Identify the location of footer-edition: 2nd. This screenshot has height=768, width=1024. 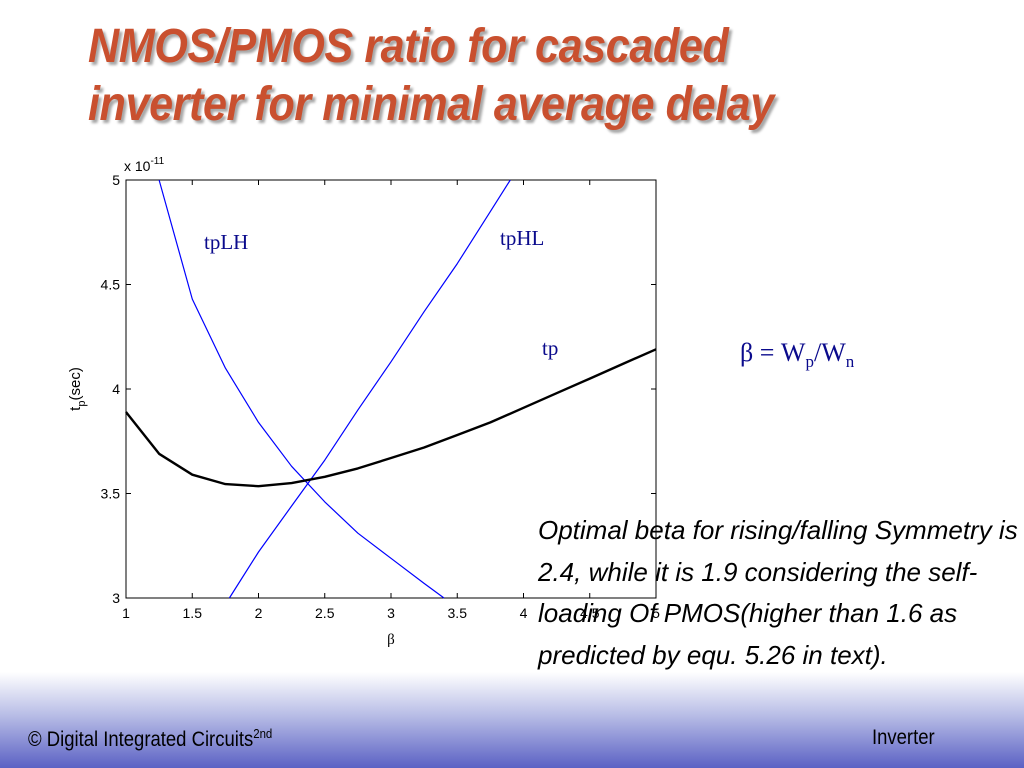
(263, 733).